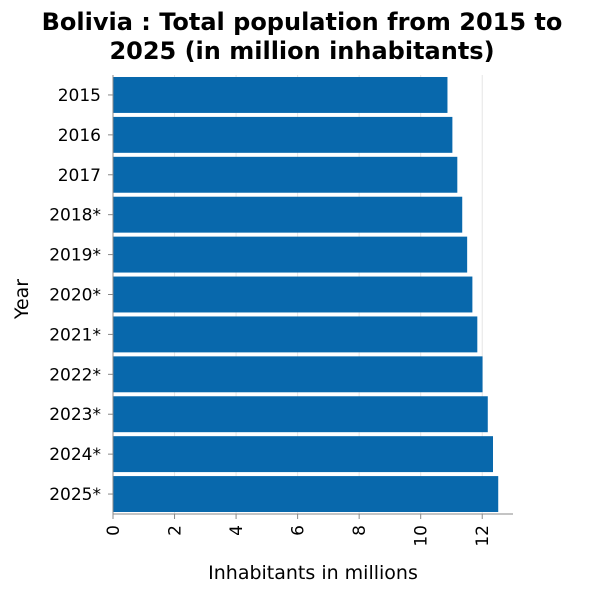 This screenshot has height=592, width=604. What do you see at coordinates (313, 573) in the screenshot?
I see `x-axis-label: Inhabitants in millions` at bounding box center [313, 573].